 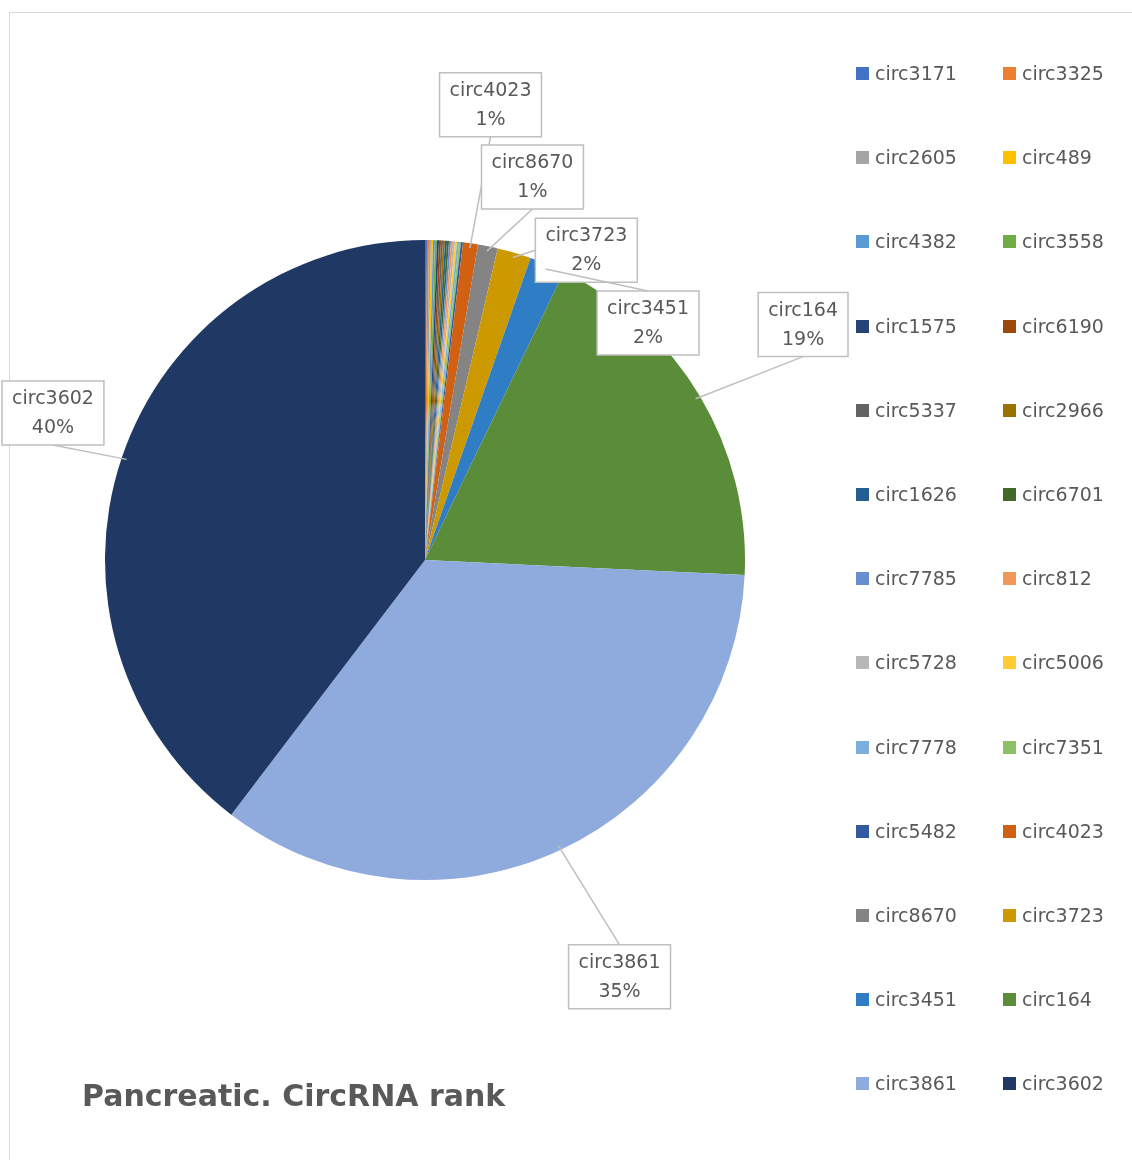 I want to click on slice-label: circ3723, so click(x=586, y=234).